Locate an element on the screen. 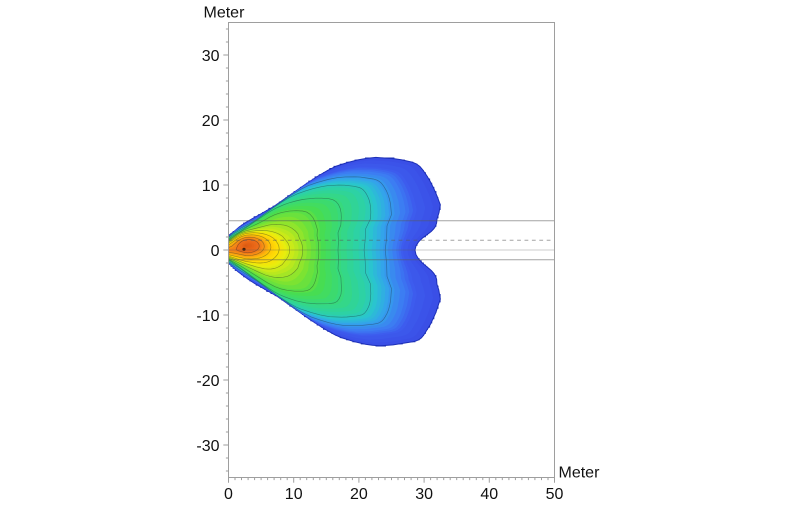  svg-text: -20 is located at coordinates (207, 381).